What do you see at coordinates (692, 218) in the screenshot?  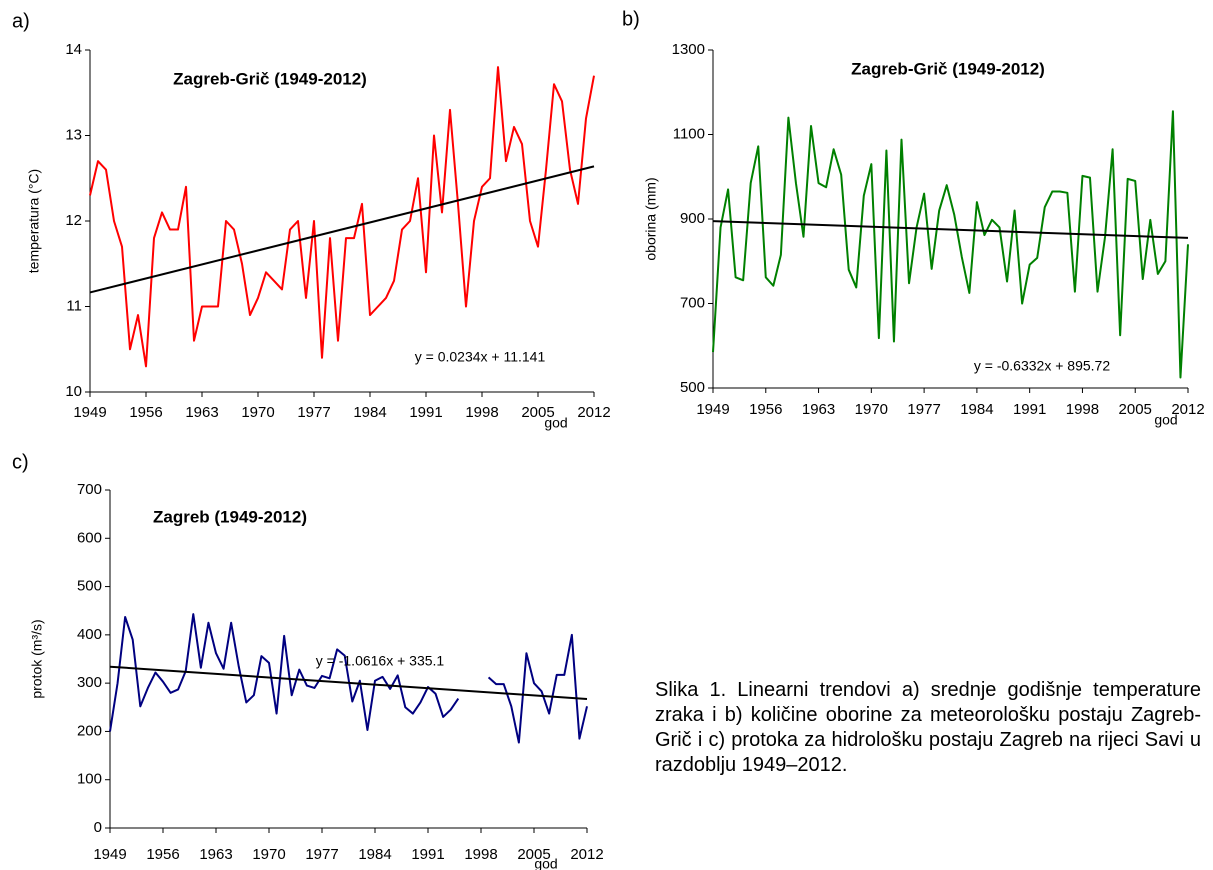 I see `y-tick-label: 900` at bounding box center [692, 218].